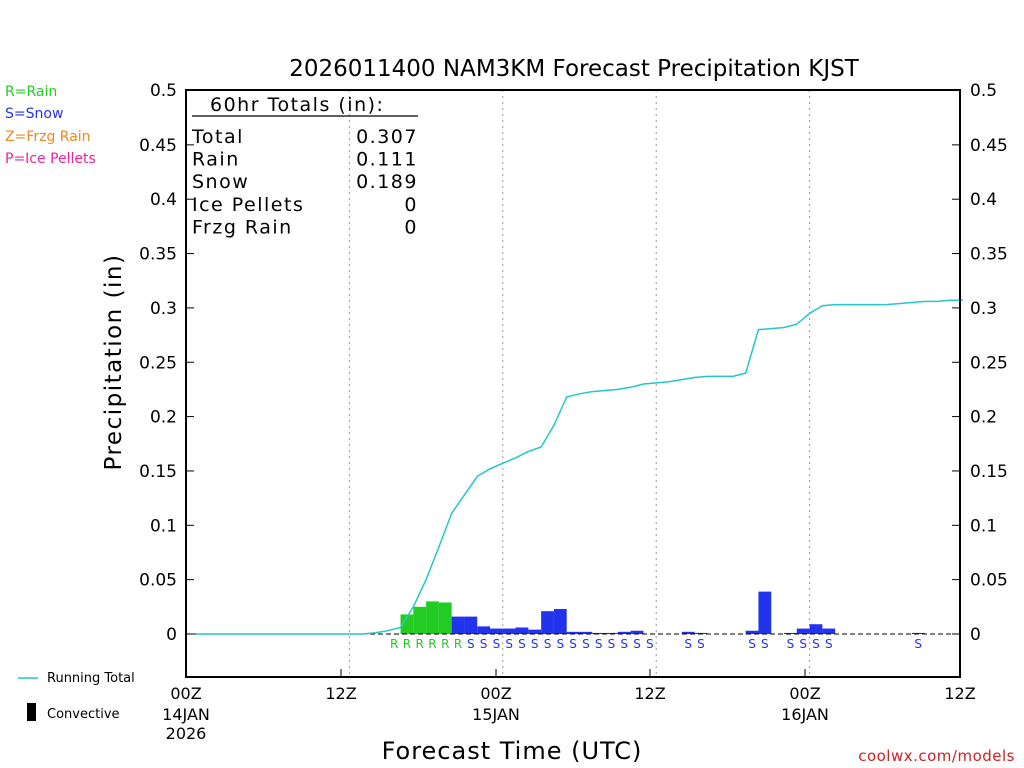 This screenshot has height=768, width=1024. What do you see at coordinates (217, 137) in the screenshot?
I see `totals-label: Total` at bounding box center [217, 137].